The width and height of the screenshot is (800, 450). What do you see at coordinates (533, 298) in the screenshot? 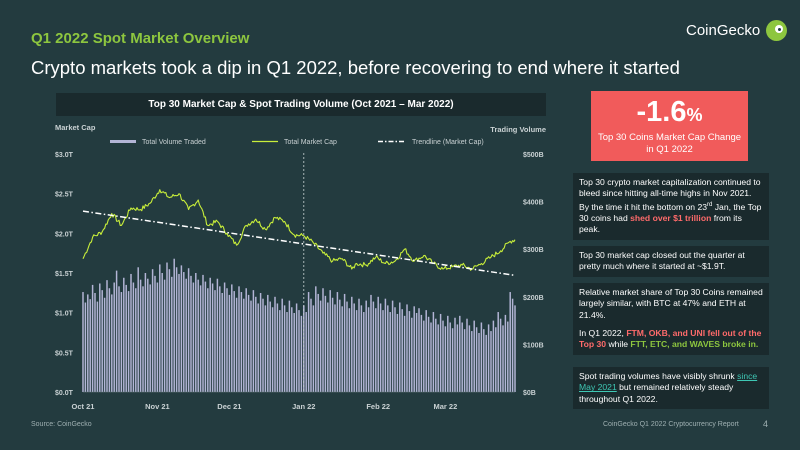
I see `right-tick-label: $200B` at bounding box center [533, 298].